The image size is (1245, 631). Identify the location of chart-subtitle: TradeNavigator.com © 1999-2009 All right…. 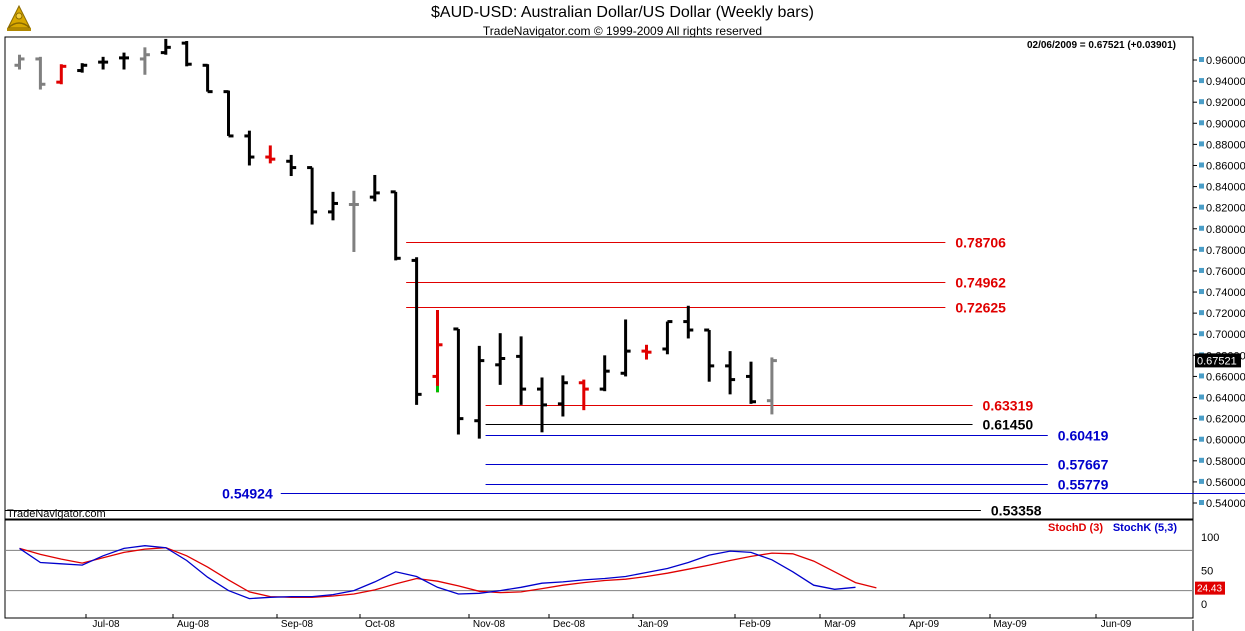
(622, 31).